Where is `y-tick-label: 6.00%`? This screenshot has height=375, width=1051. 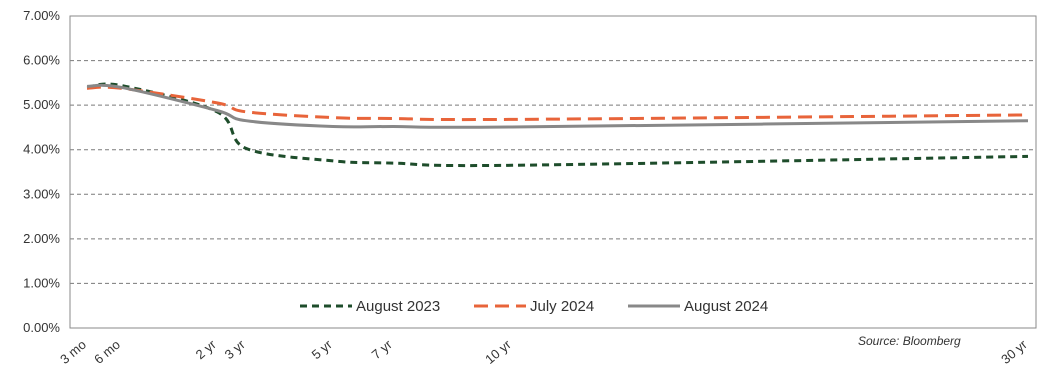
y-tick-label: 6.00% is located at coordinates (41, 60).